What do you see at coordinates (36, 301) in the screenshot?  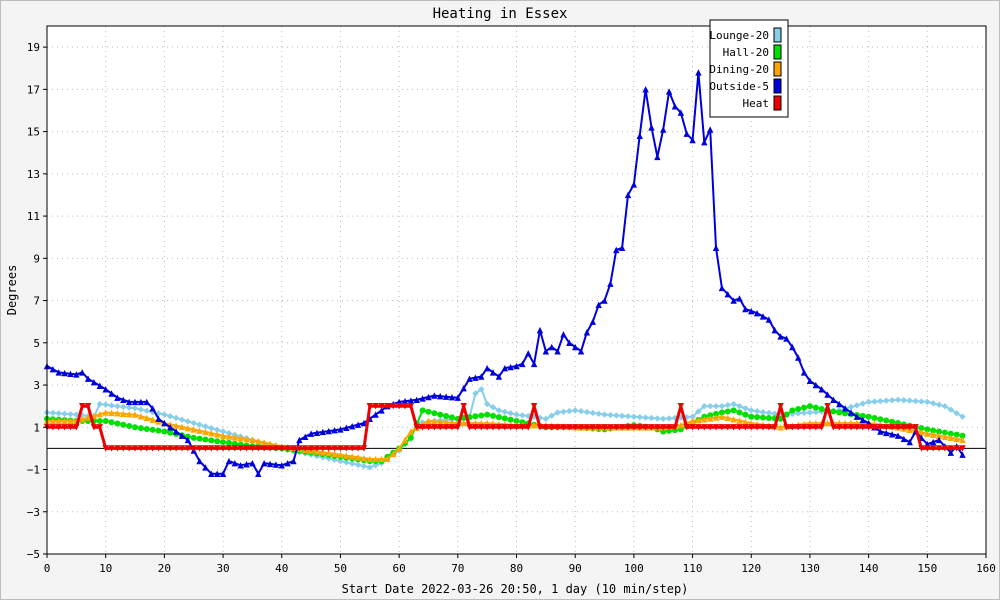 I see `y-tick-label: 7` at bounding box center [36, 301].